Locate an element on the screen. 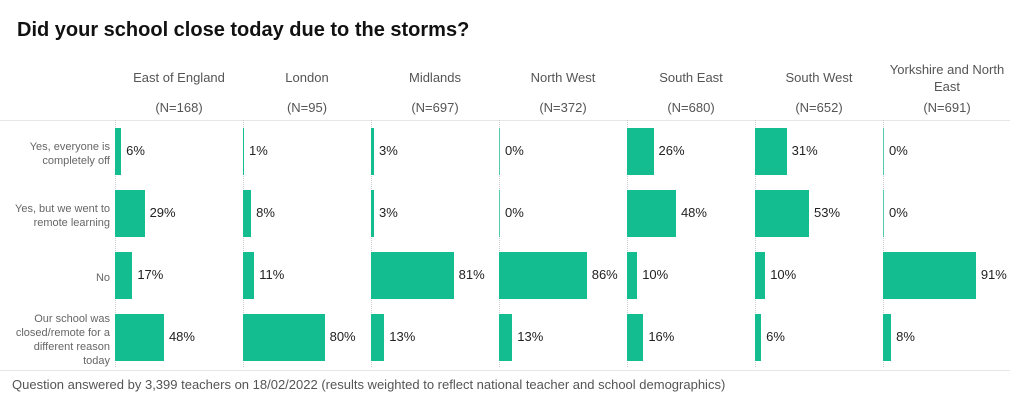  value-label: 80% is located at coordinates (342, 336).